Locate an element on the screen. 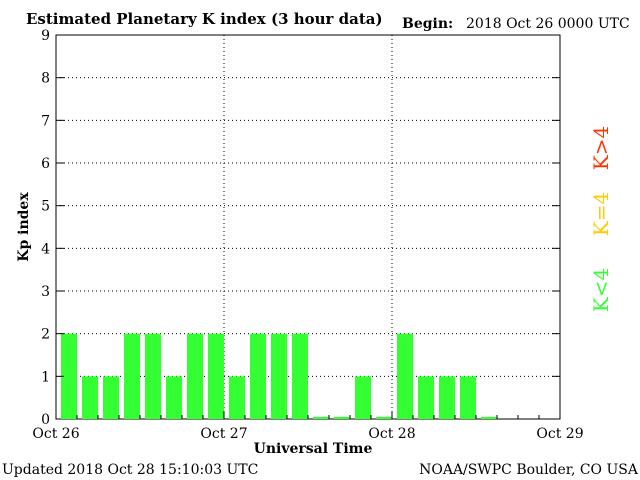  y-tick-label: 8 is located at coordinates (45, 79).